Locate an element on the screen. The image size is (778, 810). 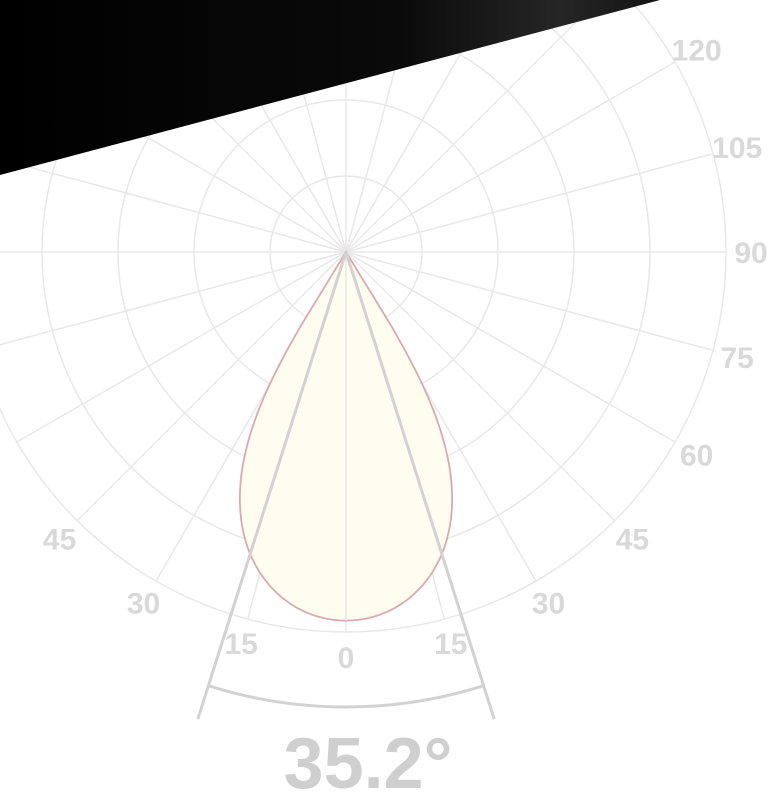
beam-edge-left is located at coordinates (272, 485).